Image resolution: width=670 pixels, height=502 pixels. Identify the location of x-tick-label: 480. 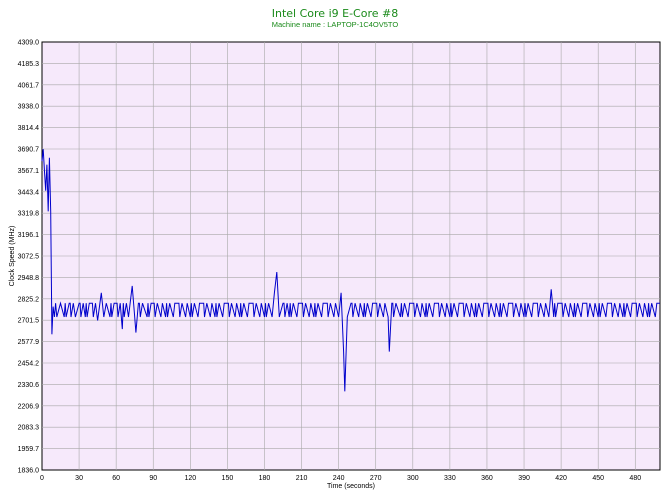
(635, 478).